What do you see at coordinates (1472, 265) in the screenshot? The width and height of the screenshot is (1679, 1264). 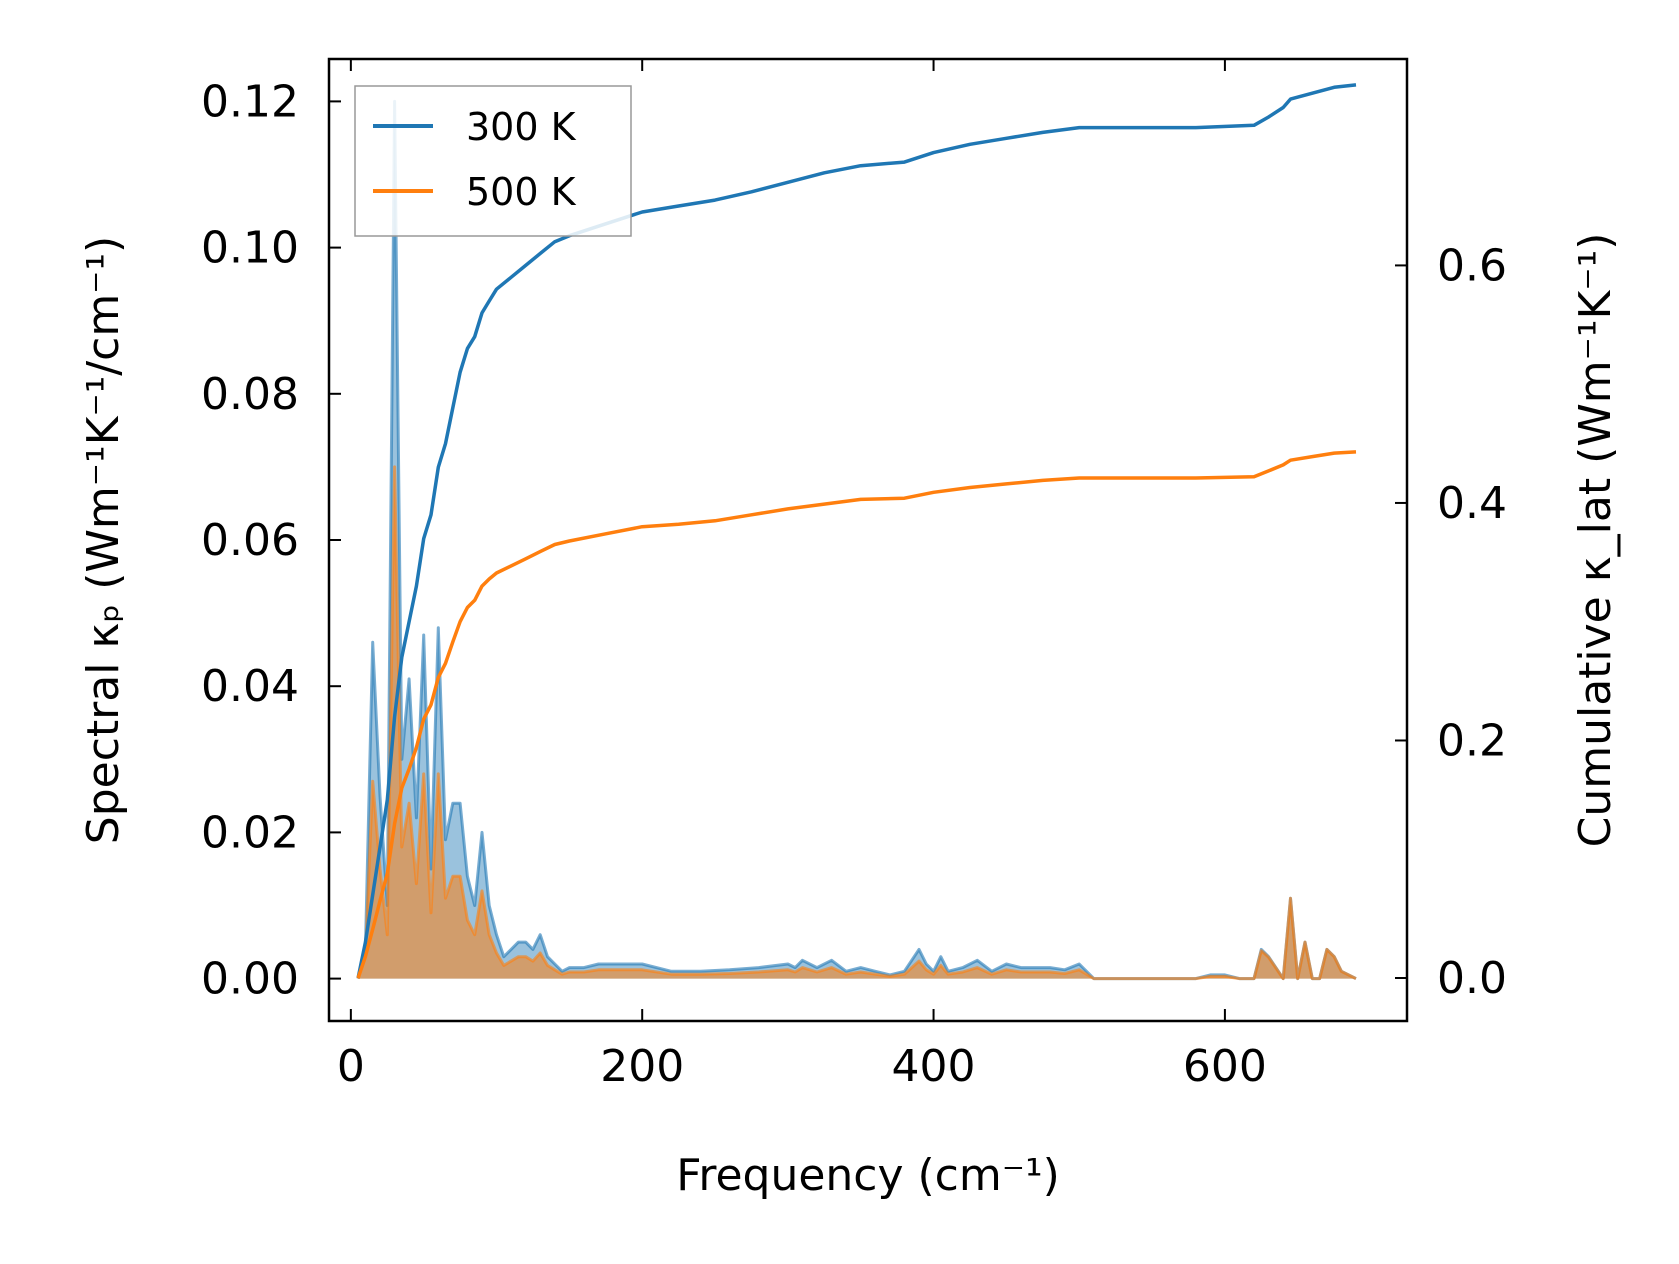 I see `y-right-tick-label: 0.6` at bounding box center [1472, 265].